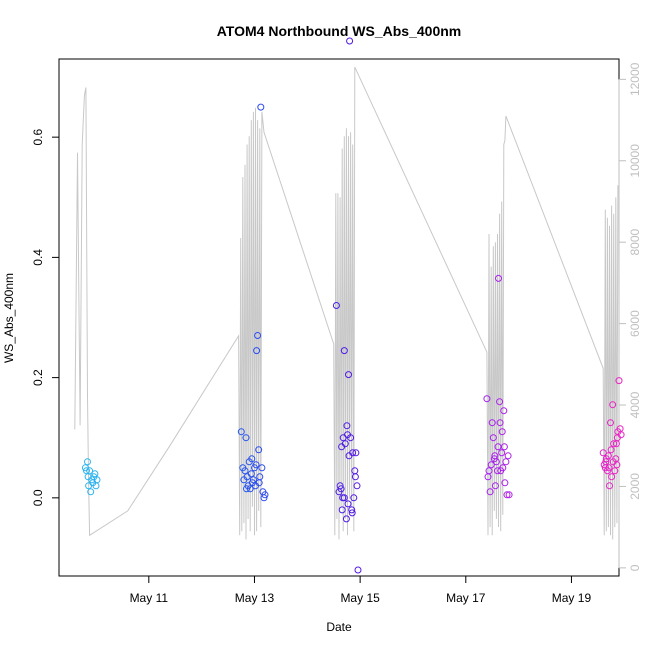  I want to click on y2-tick-label: 12000, so click(635, 79).